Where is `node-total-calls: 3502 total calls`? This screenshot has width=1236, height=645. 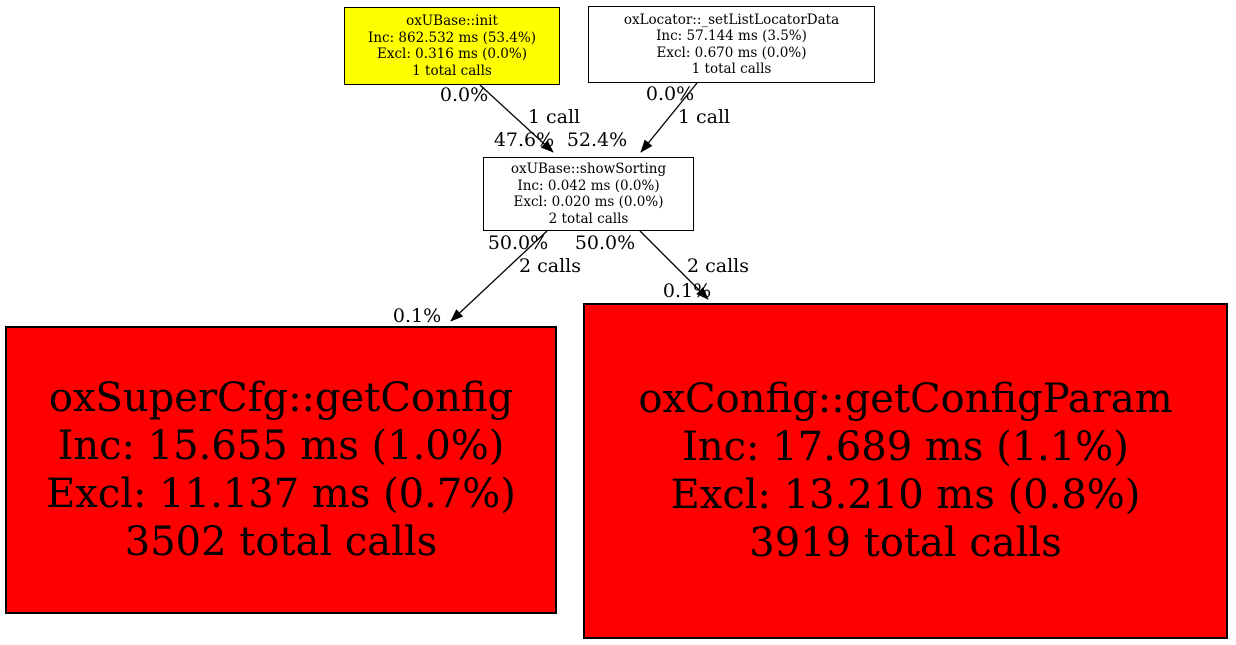
node-total-calls: 3502 total calls is located at coordinates (281, 542).